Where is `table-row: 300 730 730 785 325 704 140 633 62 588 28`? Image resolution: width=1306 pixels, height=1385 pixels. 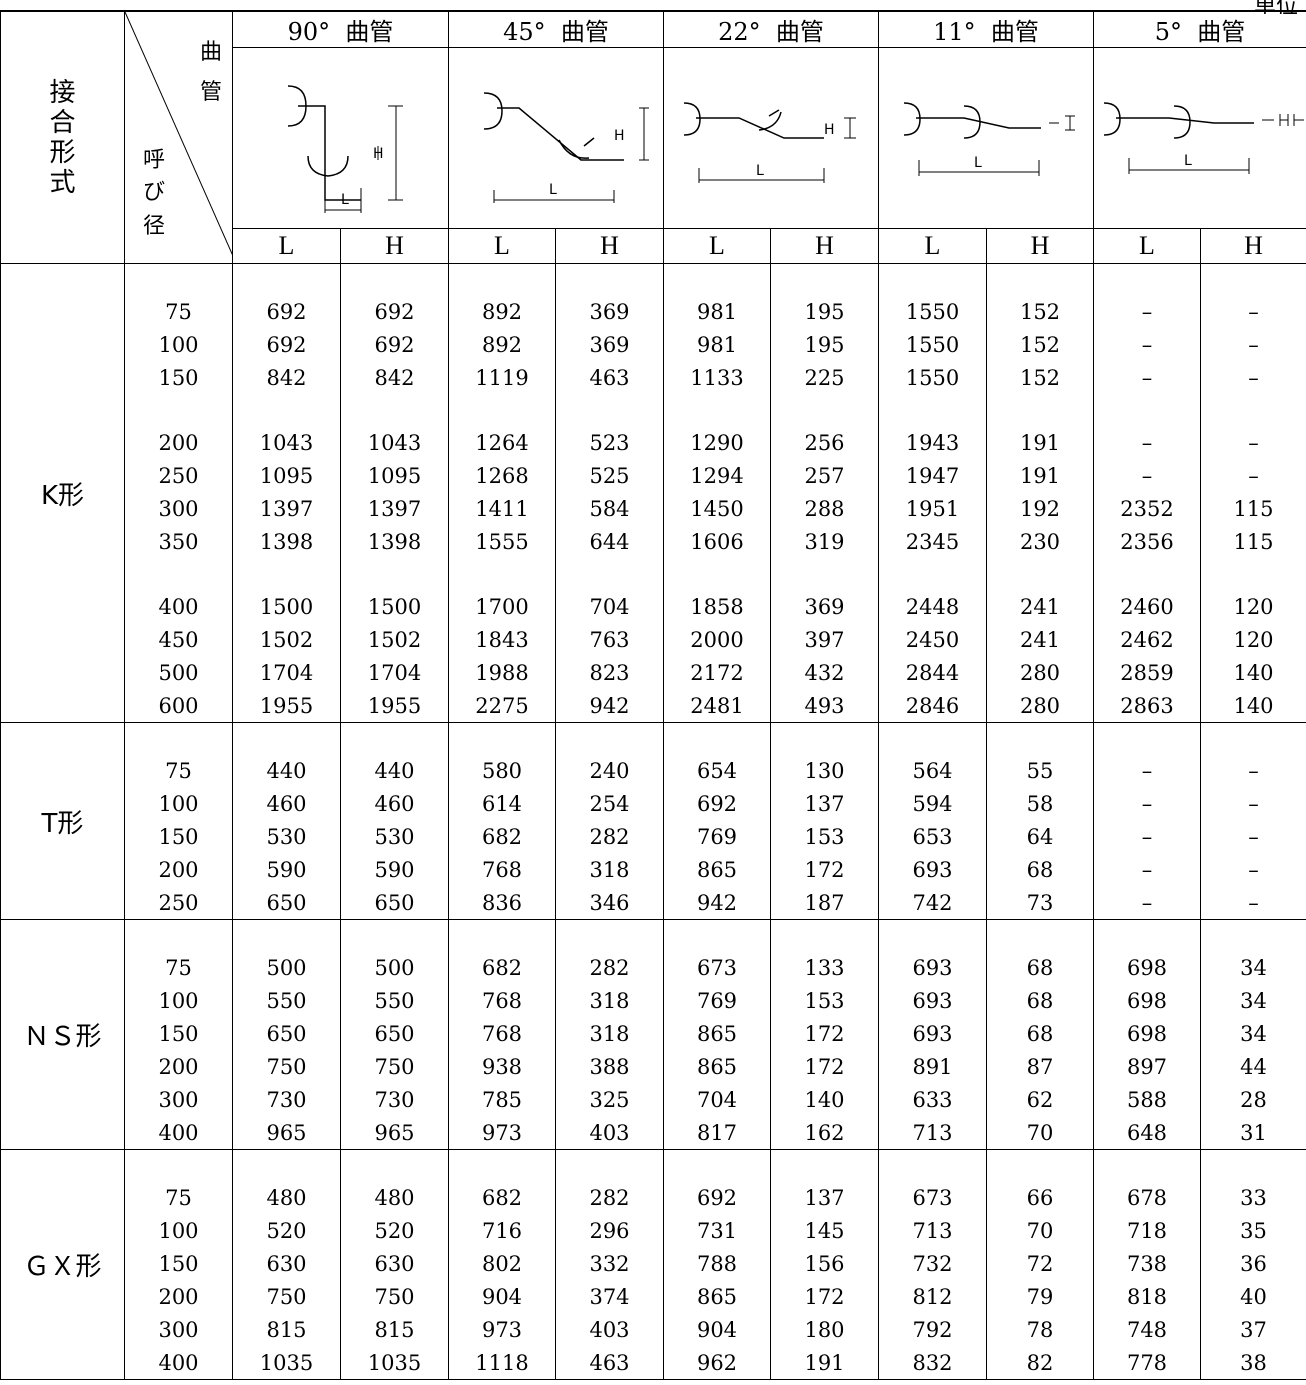 table-row: 300 730 730 785 325 704 140 633 62 588 28 is located at coordinates (653, 1099).